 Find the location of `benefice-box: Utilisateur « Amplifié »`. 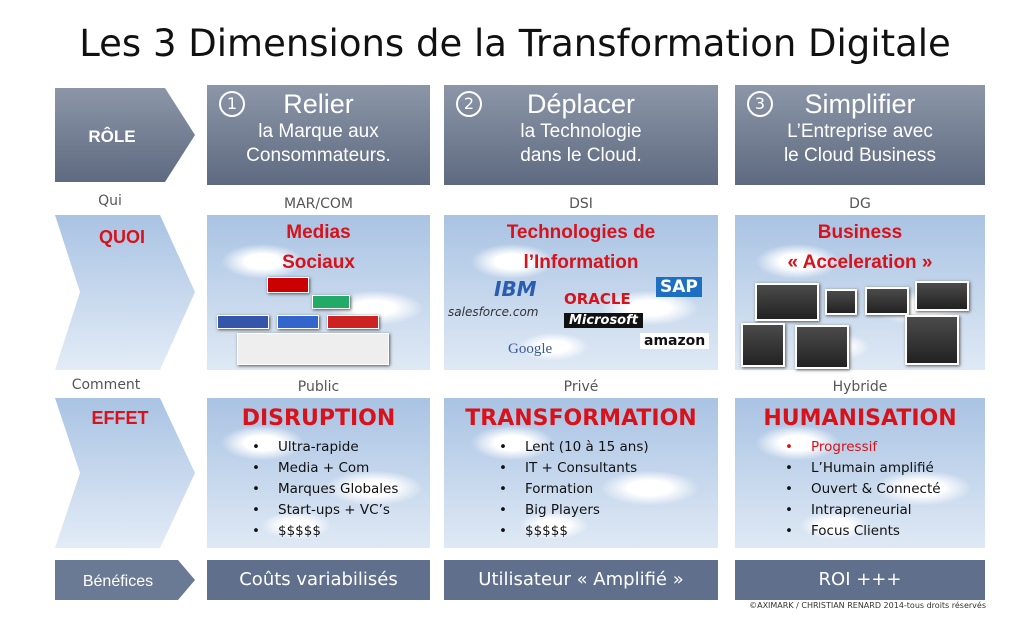

benefice-box: Utilisateur « Amplifié » is located at coordinates (581, 580).